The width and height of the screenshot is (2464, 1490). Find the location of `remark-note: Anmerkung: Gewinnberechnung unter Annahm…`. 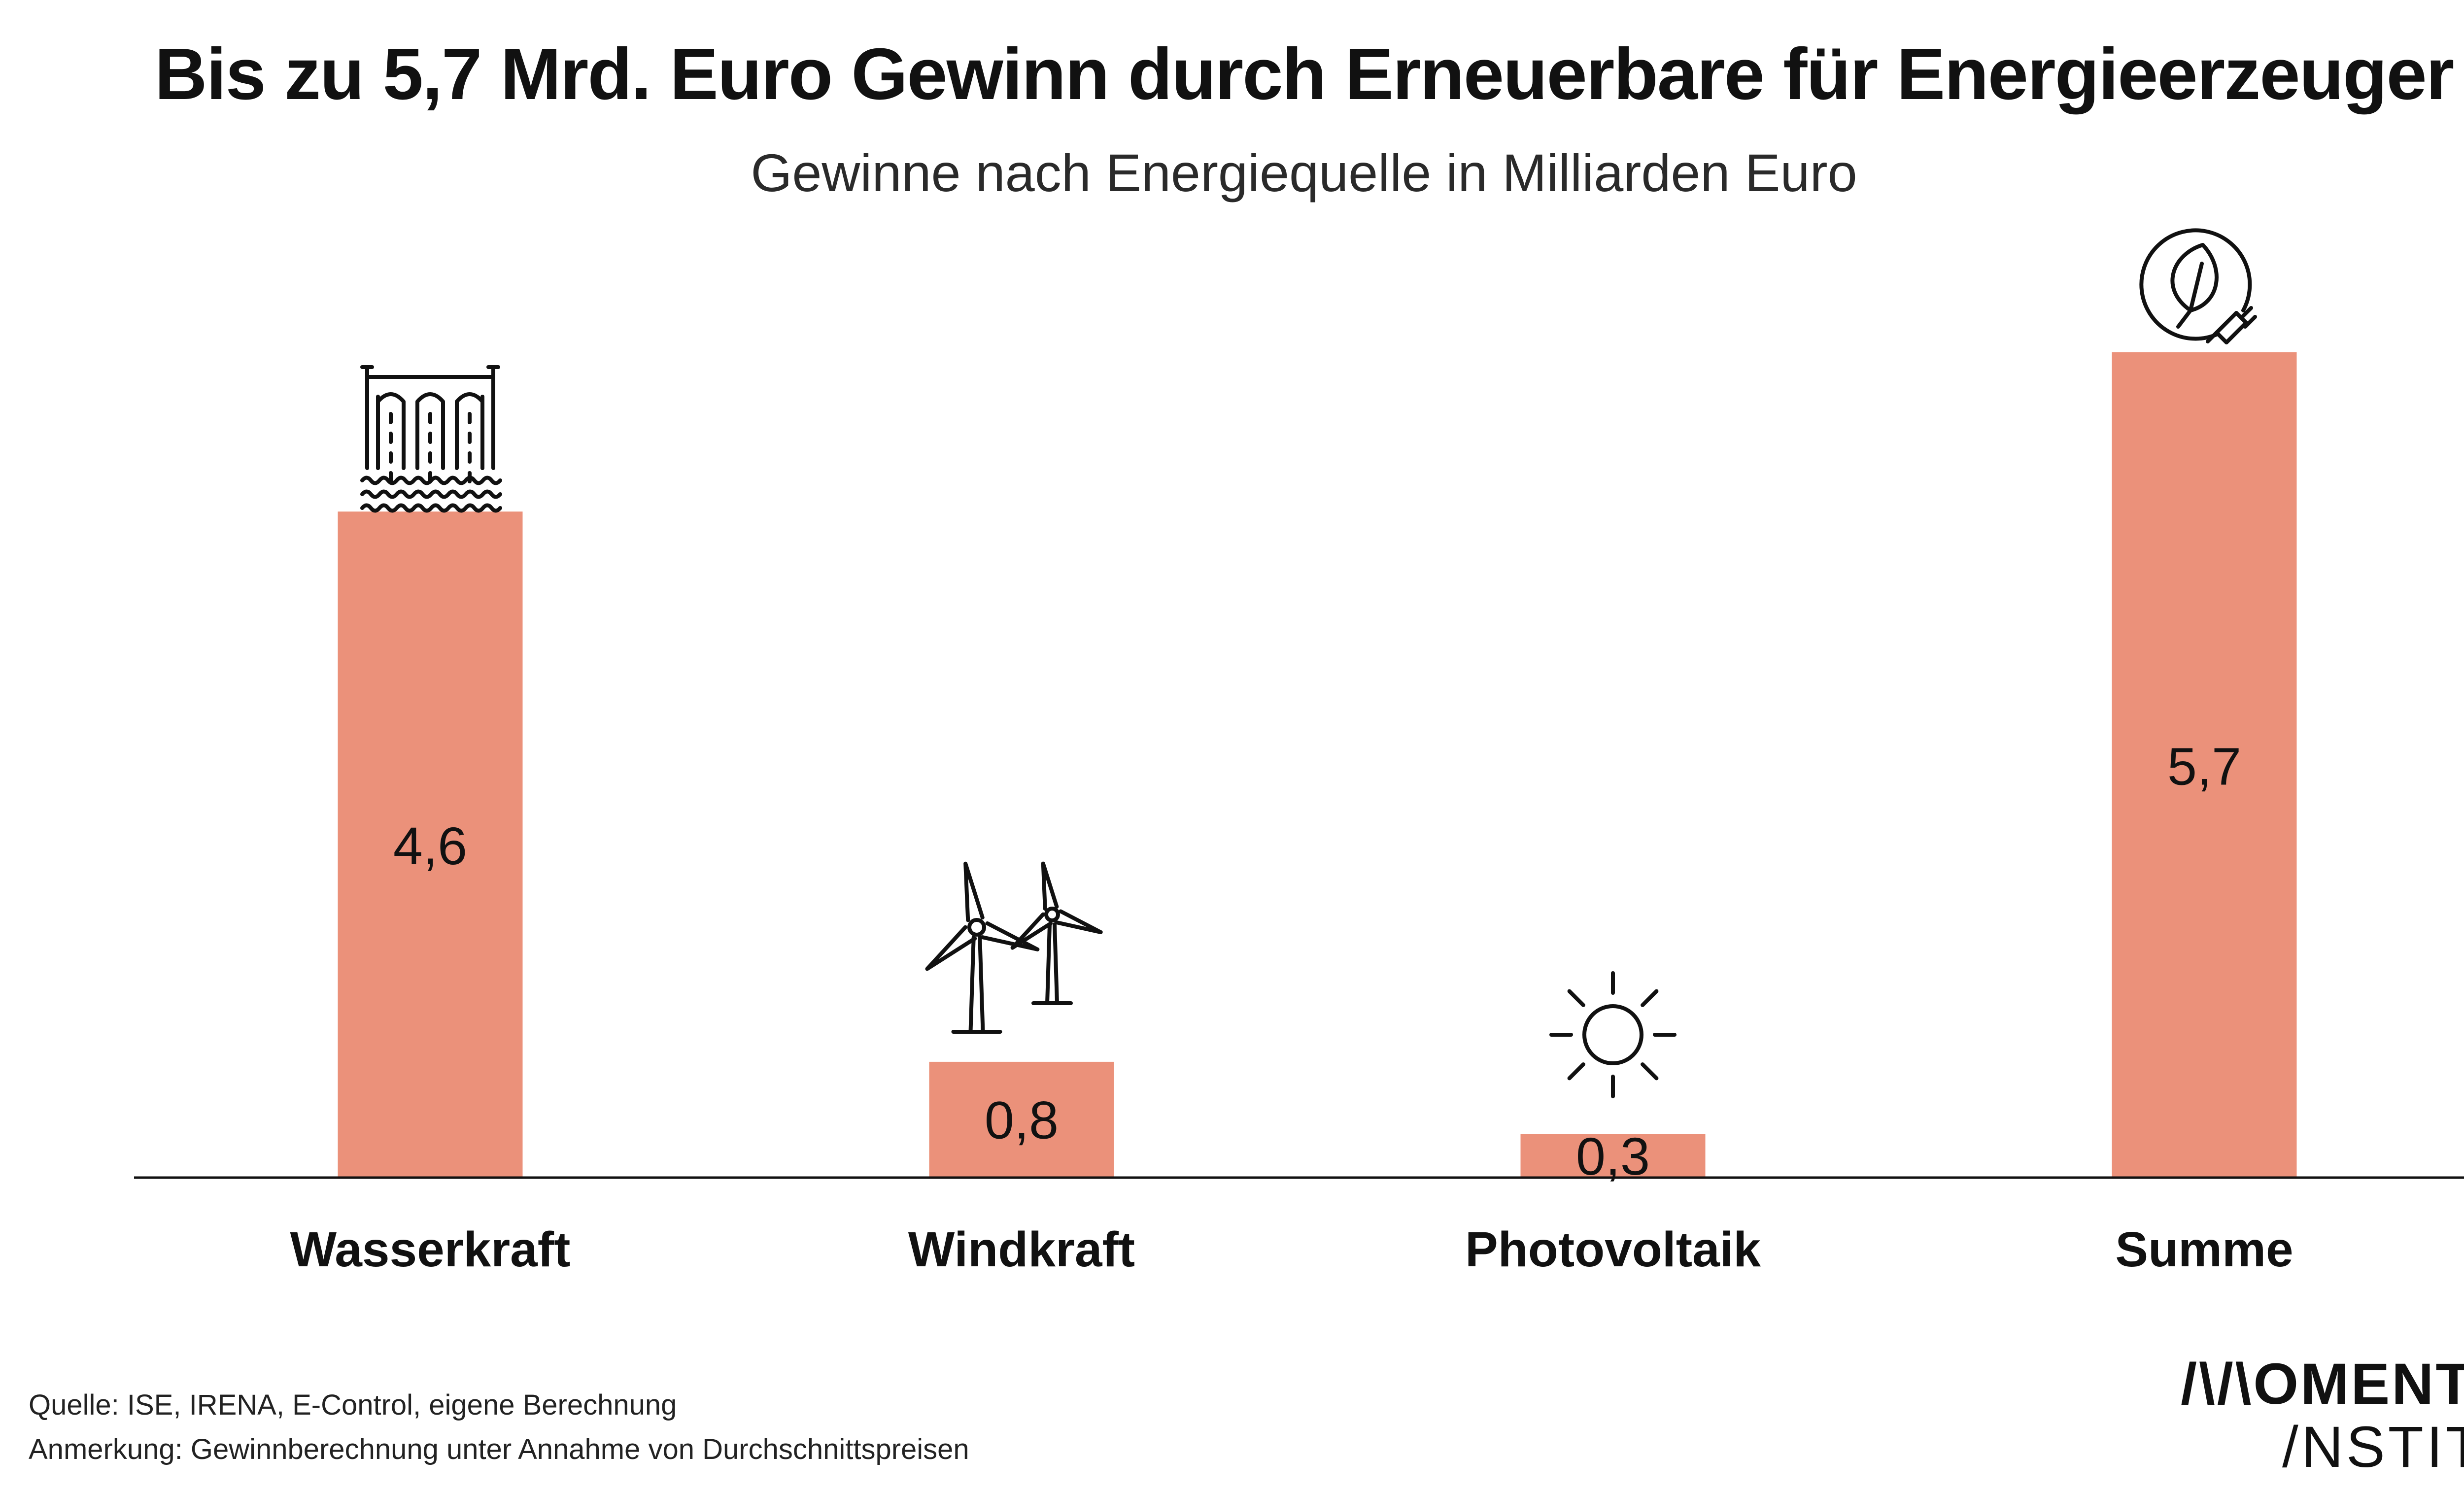

remark-note: Anmerkung: Gewinnberechnung unter Annahm… is located at coordinates (499, 1449).